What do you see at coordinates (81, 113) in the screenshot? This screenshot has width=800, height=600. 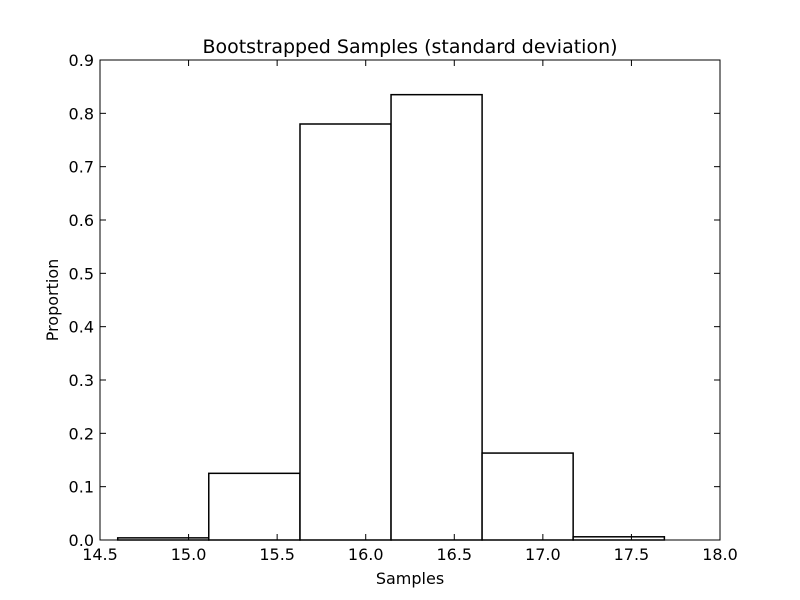 I see `y-tick-label-8: 0.8` at bounding box center [81, 113].